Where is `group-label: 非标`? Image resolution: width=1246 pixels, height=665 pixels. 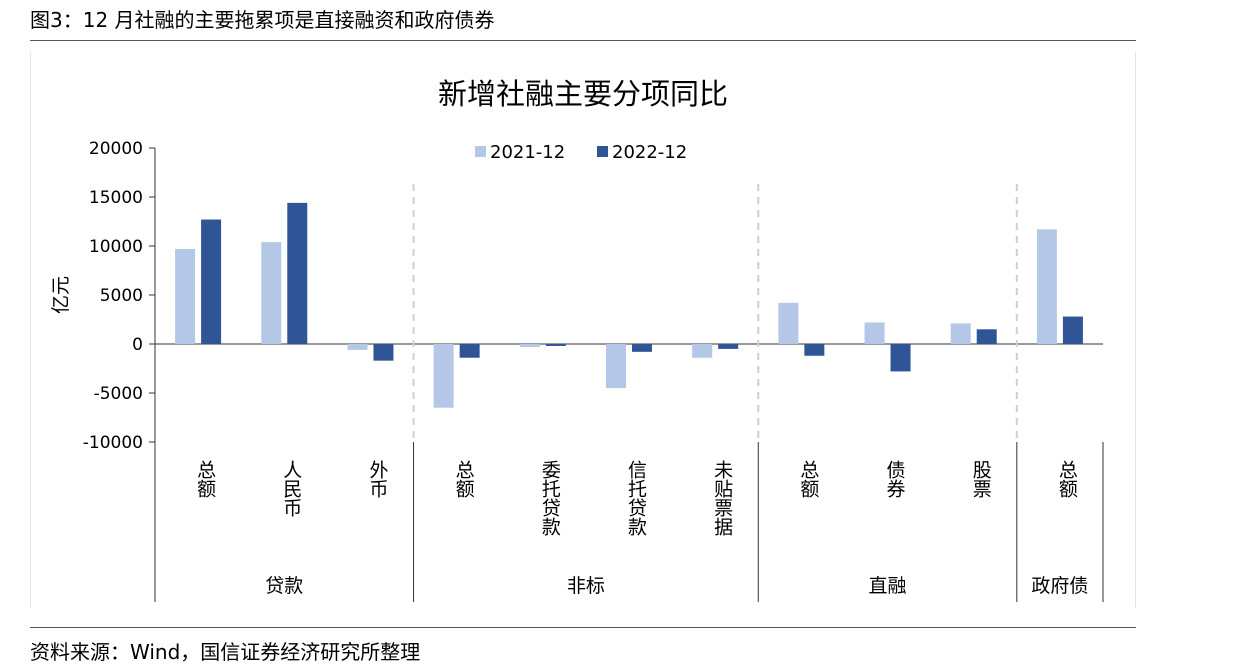 group-label: 非标 is located at coordinates (586, 586).